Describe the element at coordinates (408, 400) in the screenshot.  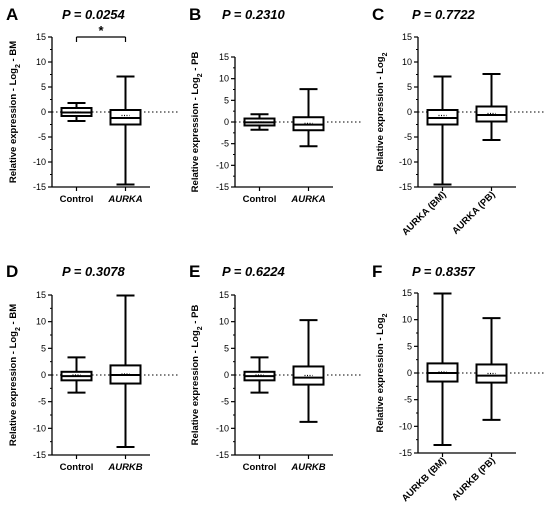
I see `panel-f-ytick-label: -5` at that location.